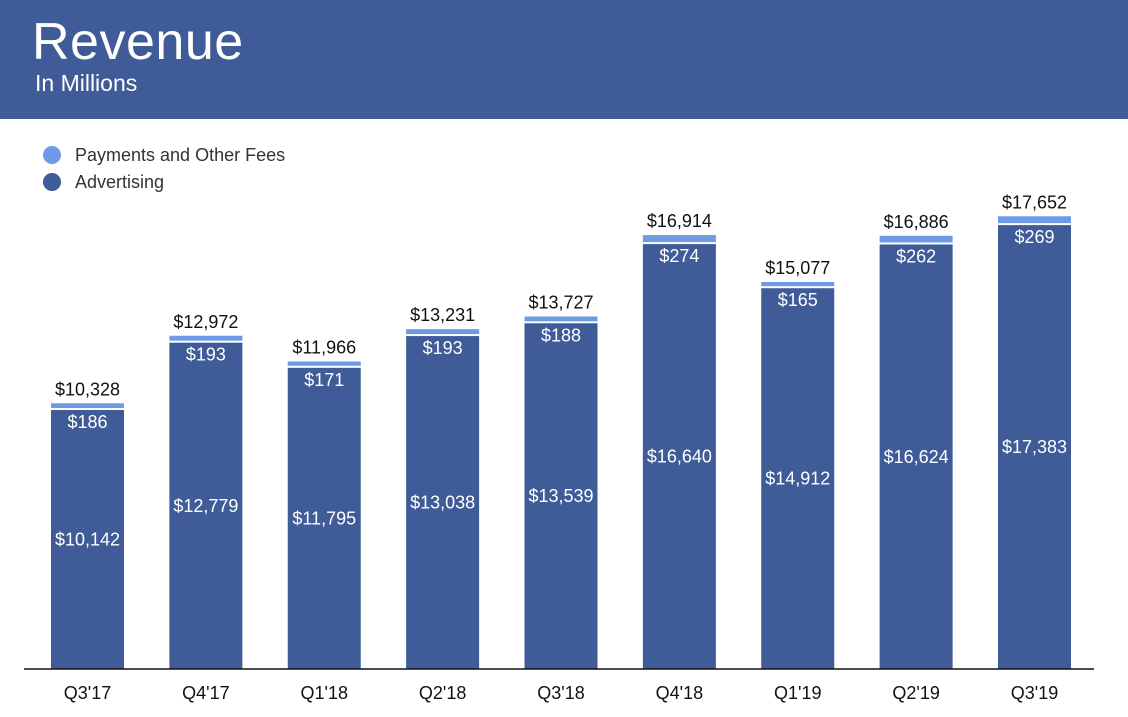 The width and height of the screenshot is (1128, 717). Describe the element at coordinates (916, 222) in the screenshot. I see `total-label: $16,886` at that location.